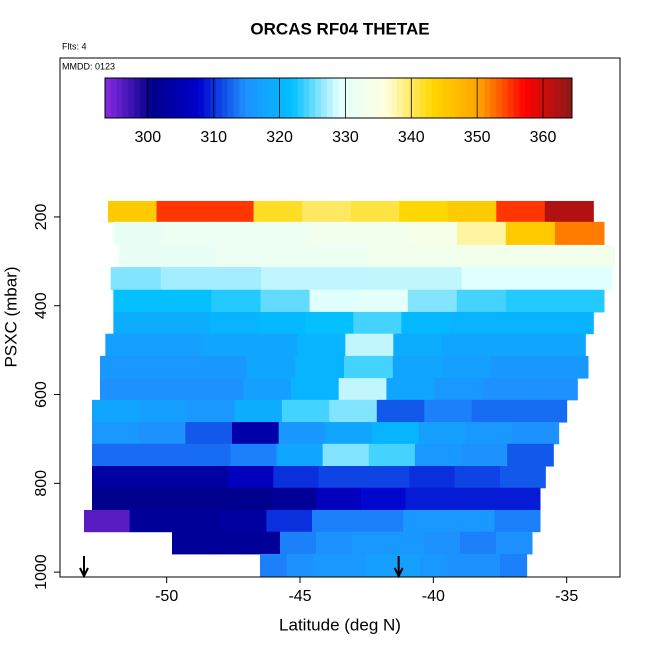 Image resolution: width=650 pixels, height=655 pixels. I want to click on y-tick-label: 200, so click(41, 216).